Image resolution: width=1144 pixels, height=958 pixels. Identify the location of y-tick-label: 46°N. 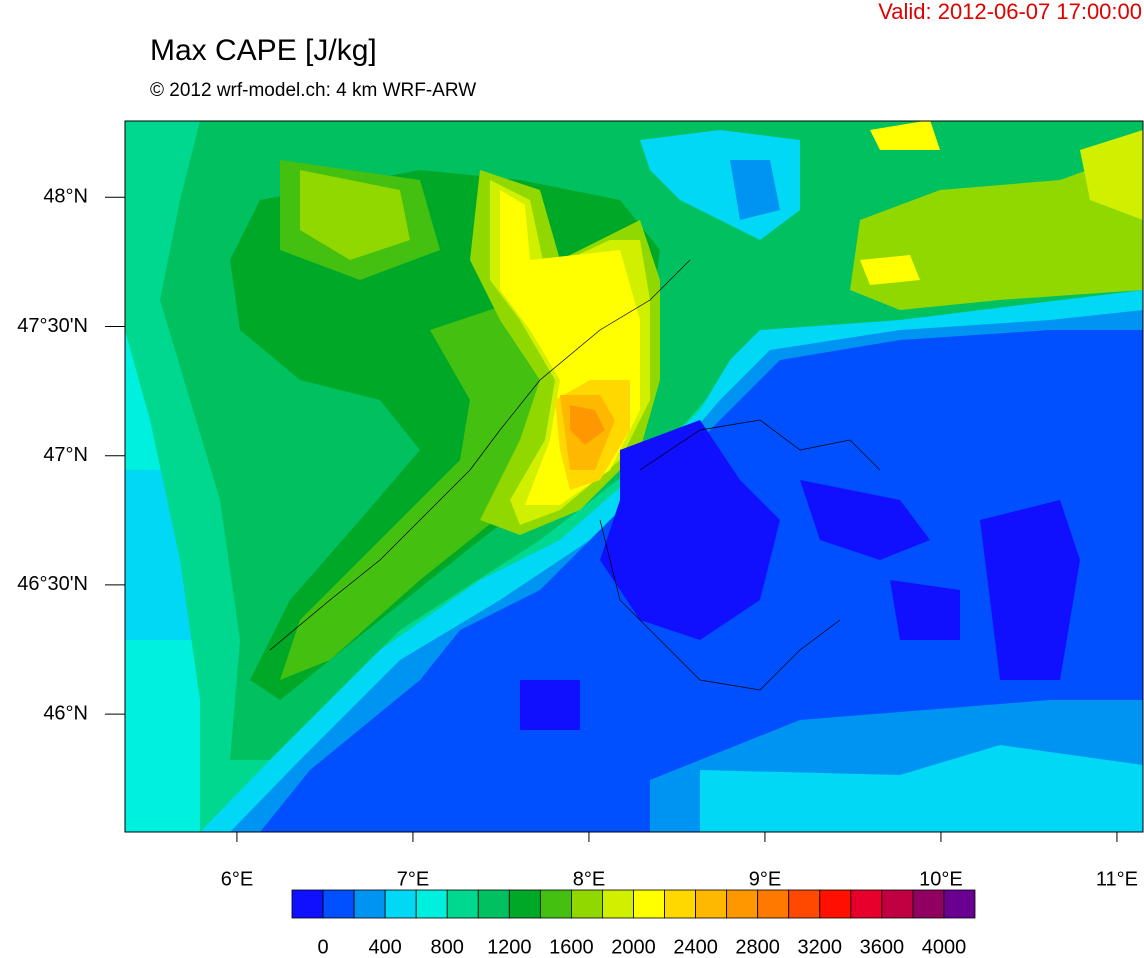
(65, 713).